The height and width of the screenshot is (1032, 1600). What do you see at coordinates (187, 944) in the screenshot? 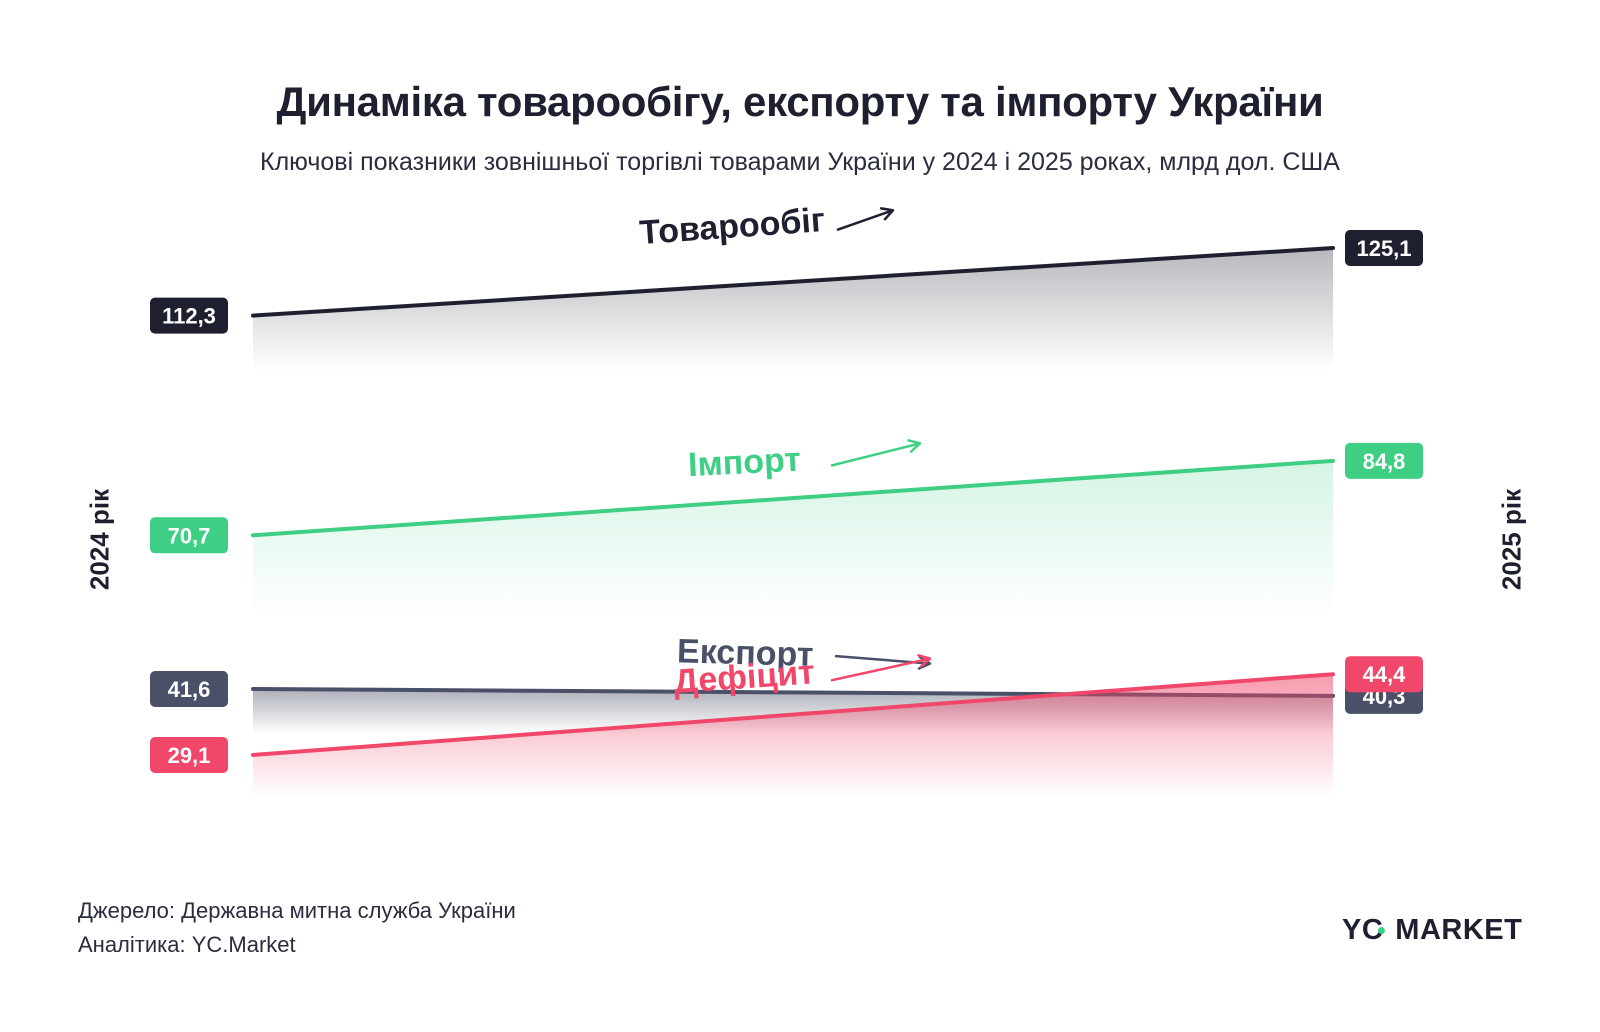
I see `footer-analytics: Аналітика: YC.Market` at bounding box center [187, 944].